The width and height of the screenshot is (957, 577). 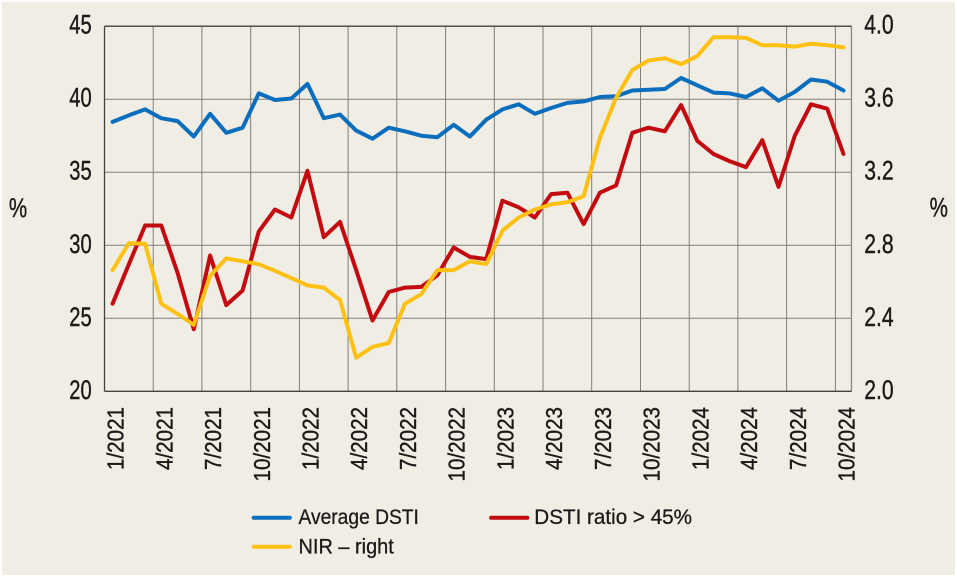 What do you see at coordinates (878, 25) in the screenshot?
I see `svg-text: 4.0` at bounding box center [878, 25].